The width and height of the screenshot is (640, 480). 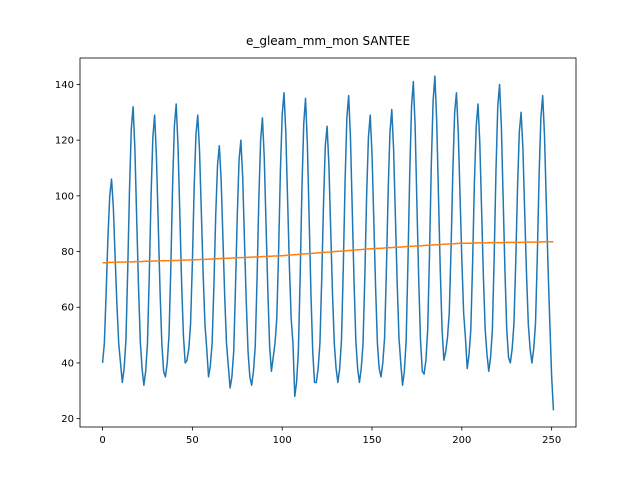 What do you see at coordinates (192, 440) in the screenshot?
I see `x-tick-label: 50` at bounding box center [192, 440].